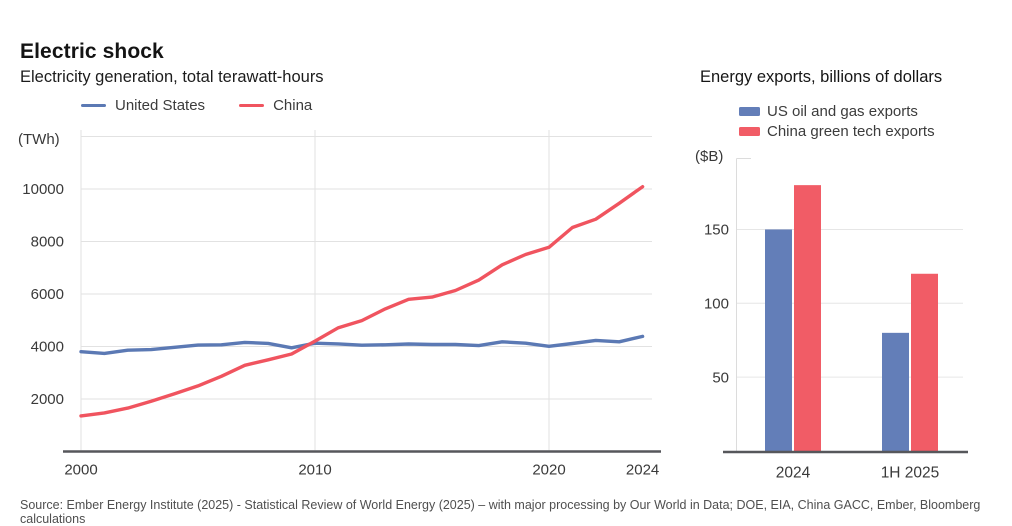 The image size is (1012, 526). What do you see at coordinates (749, 131) in the screenshot?
I see `china-bar-swatch` at bounding box center [749, 131].